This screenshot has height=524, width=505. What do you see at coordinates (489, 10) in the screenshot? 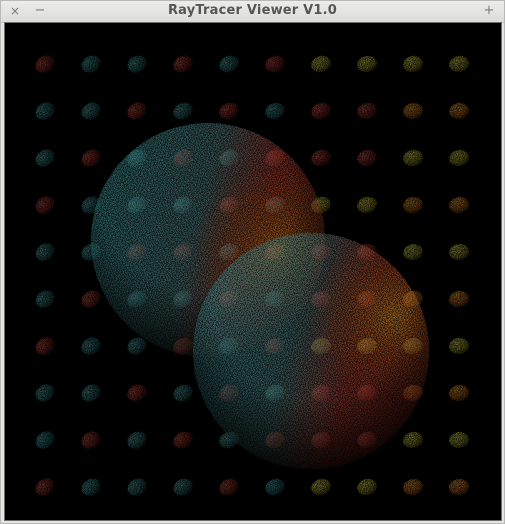
I see `maximize-icon: +` at bounding box center [489, 10].